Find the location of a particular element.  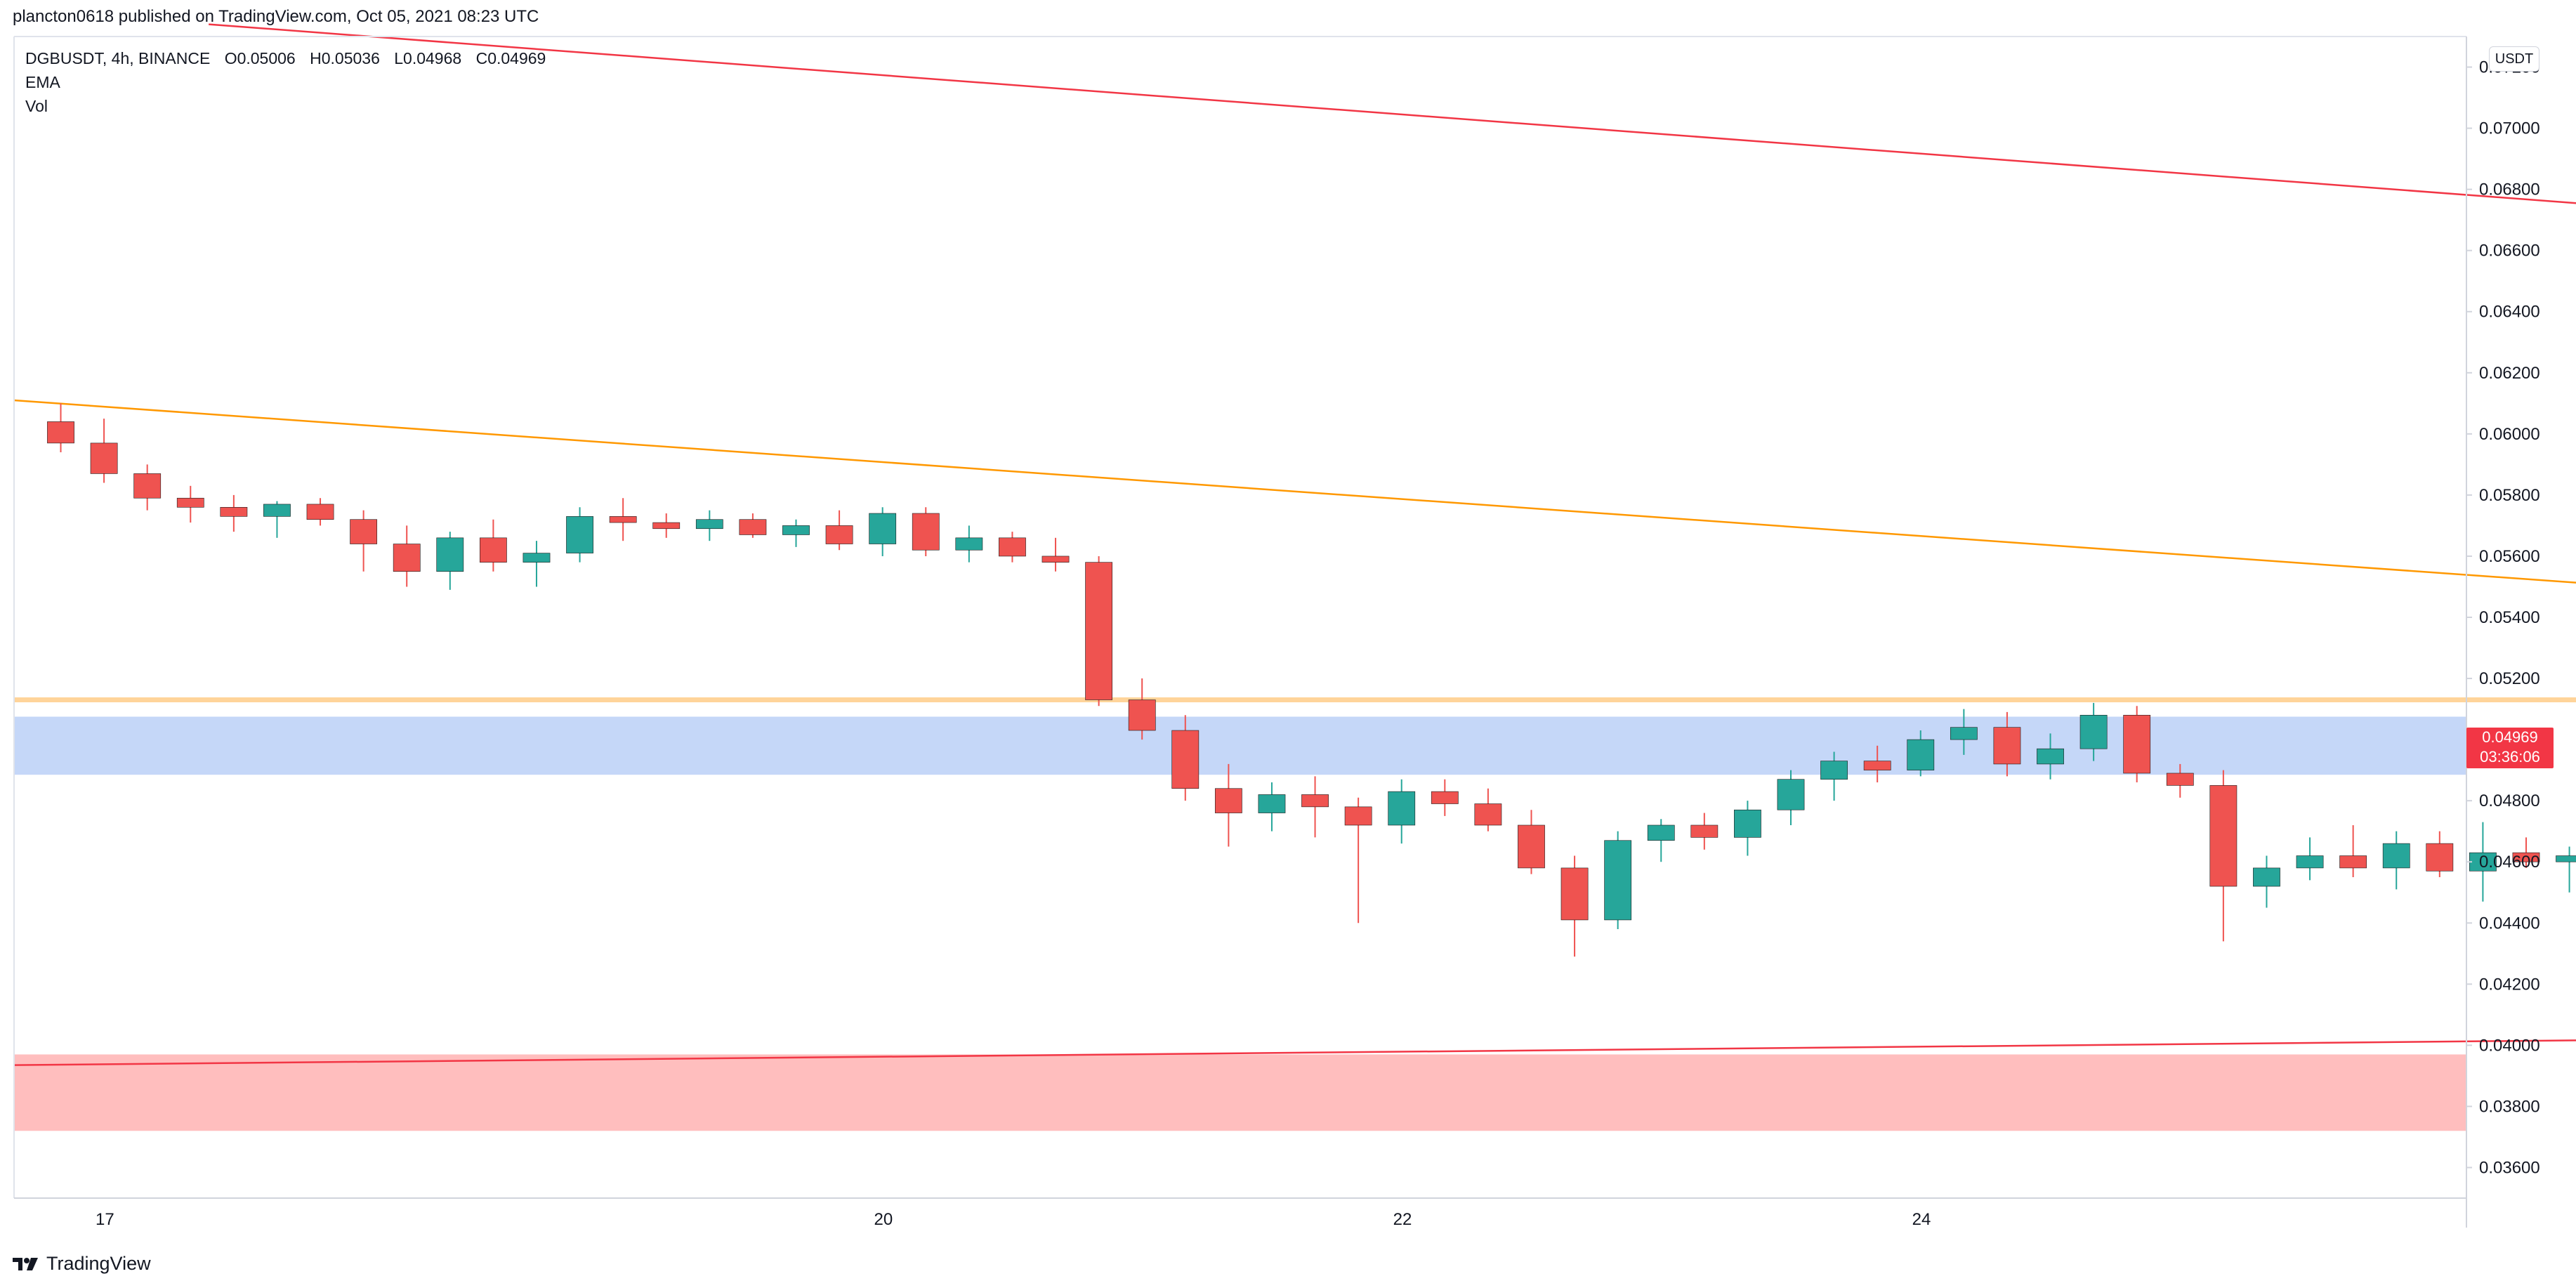

indicator-vol-label: Vol is located at coordinates (36, 106).